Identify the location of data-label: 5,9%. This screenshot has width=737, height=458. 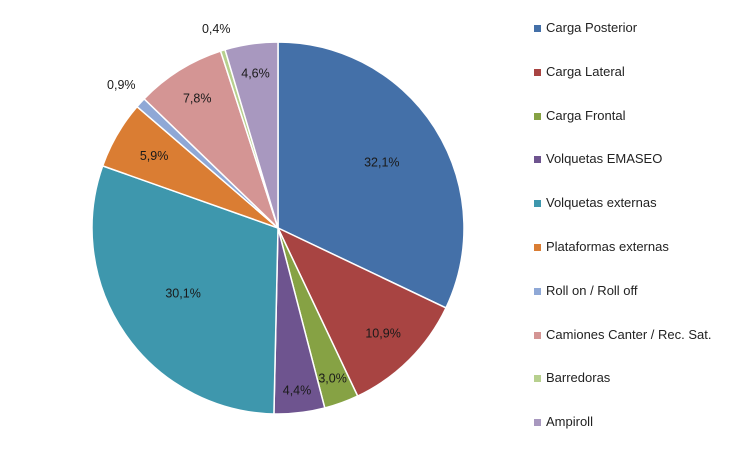
(154, 156).